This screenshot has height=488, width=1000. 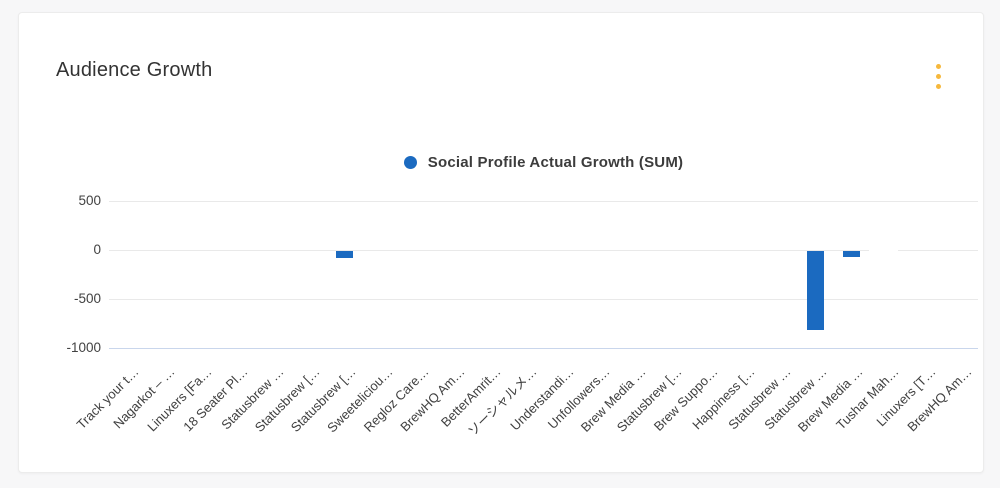 I want to click on y-axis-tick-label: -1000, so click(x=83, y=347).